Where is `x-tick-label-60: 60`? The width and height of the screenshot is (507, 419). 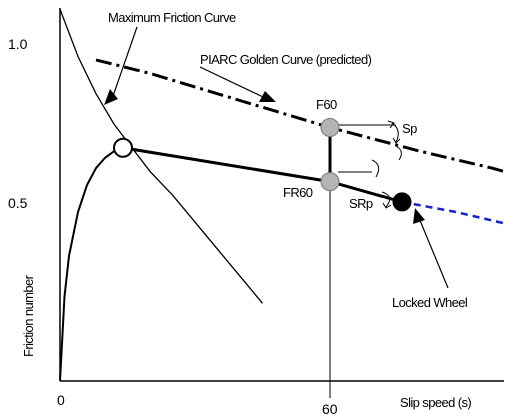 x-tick-label-60: 60 is located at coordinates (330, 409).